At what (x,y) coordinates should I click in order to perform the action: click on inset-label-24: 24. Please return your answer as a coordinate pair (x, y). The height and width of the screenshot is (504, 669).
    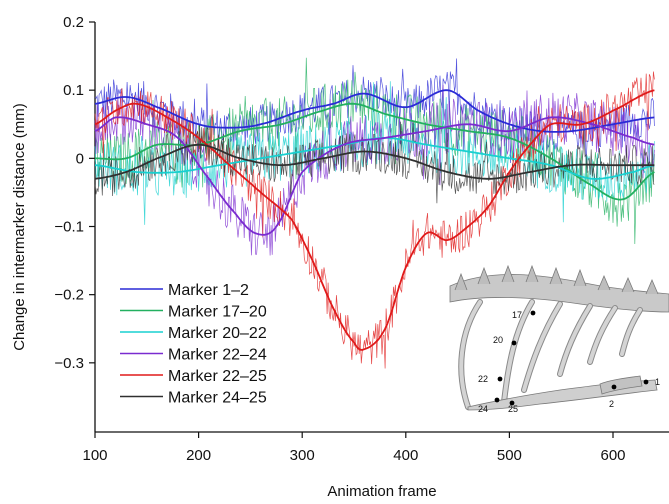
    Looking at the image, I should click on (483, 409).